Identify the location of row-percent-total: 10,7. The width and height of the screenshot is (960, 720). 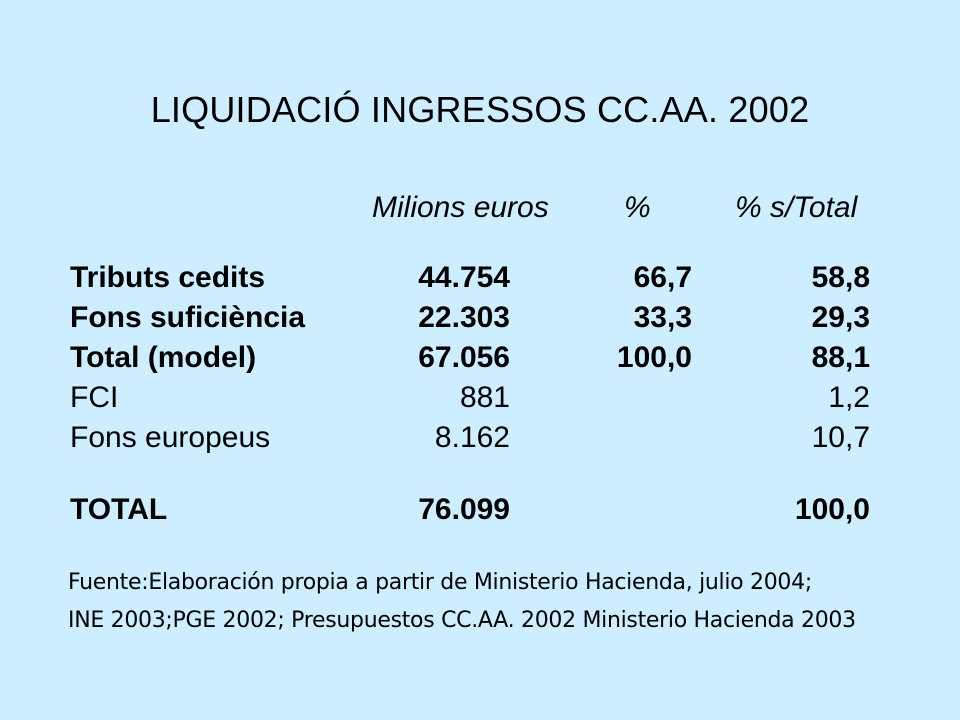
(840, 437).